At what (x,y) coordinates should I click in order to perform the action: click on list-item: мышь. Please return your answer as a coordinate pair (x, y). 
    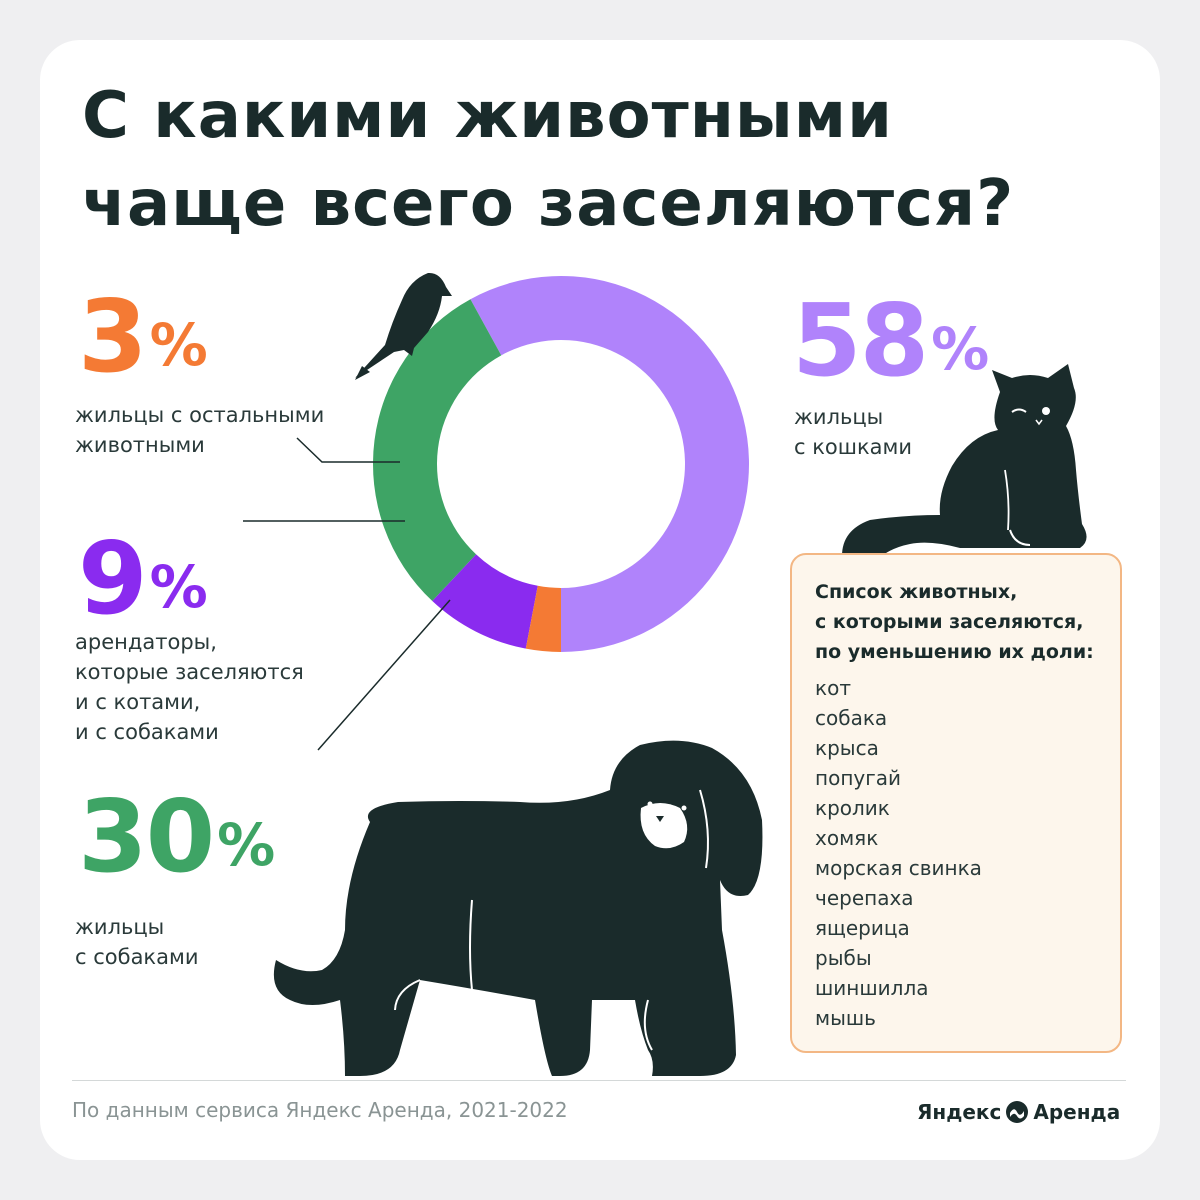
    Looking at the image, I should click on (845, 1018).